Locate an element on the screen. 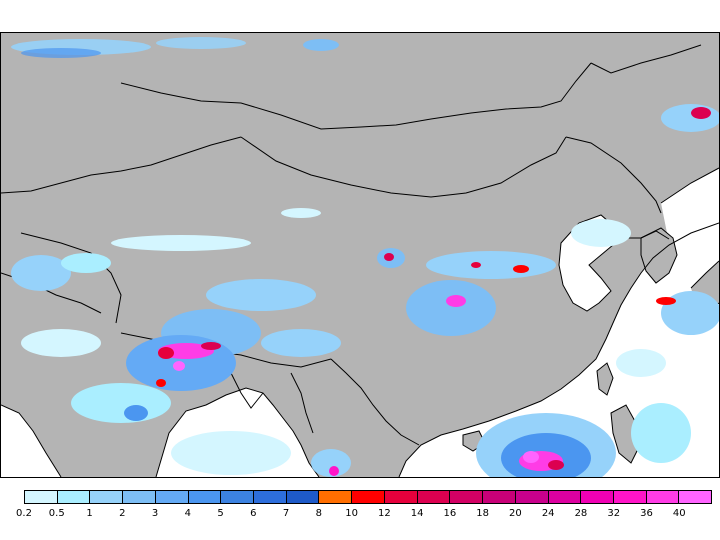 The width and height of the screenshot is (720, 540). arabian-sea is located at coordinates (31, 441).